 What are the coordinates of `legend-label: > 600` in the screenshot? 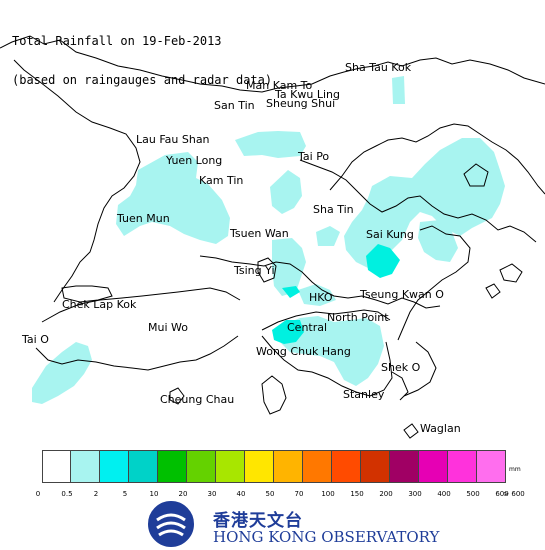 It's located at (514, 494).